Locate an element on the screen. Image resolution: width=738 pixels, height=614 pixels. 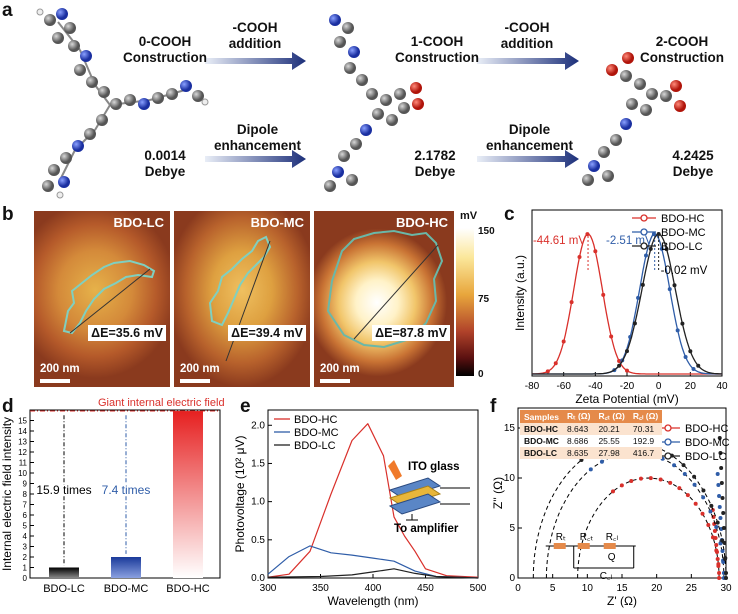
y-tick-label: 1.0 is located at coordinates (258, 502).